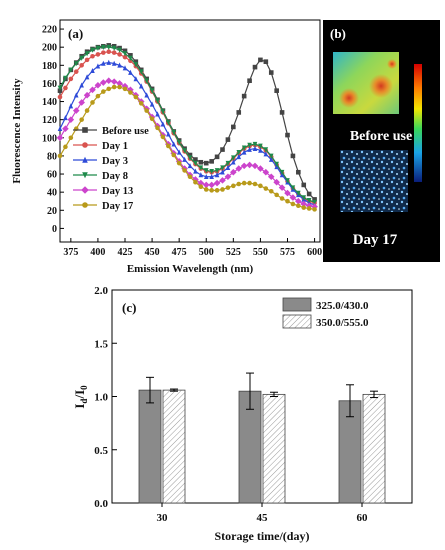  I want to click on before-use-hotspot, so click(381, 86).